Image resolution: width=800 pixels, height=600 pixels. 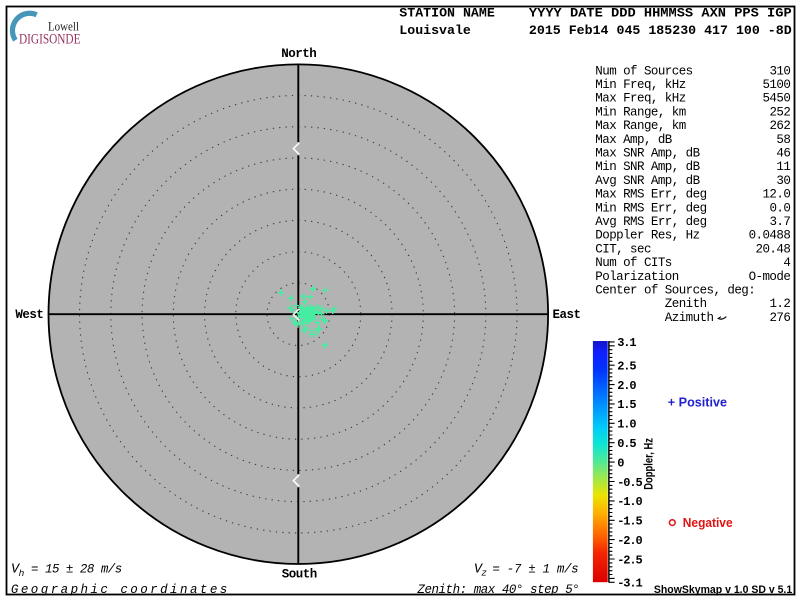 I want to click on svg-text: 3.1, so click(x=626, y=343).